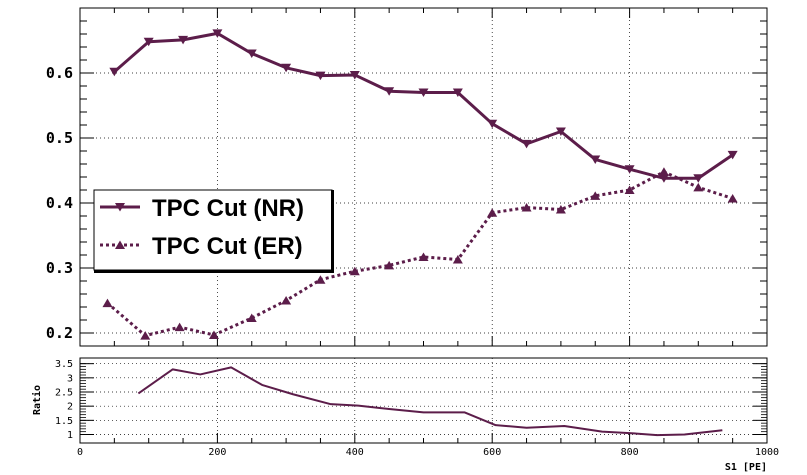 The width and height of the screenshot is (807, 475). Describe the element at coordinates (767, 452) in the screenshot. I see `x-tick-label: 1000` at that location.